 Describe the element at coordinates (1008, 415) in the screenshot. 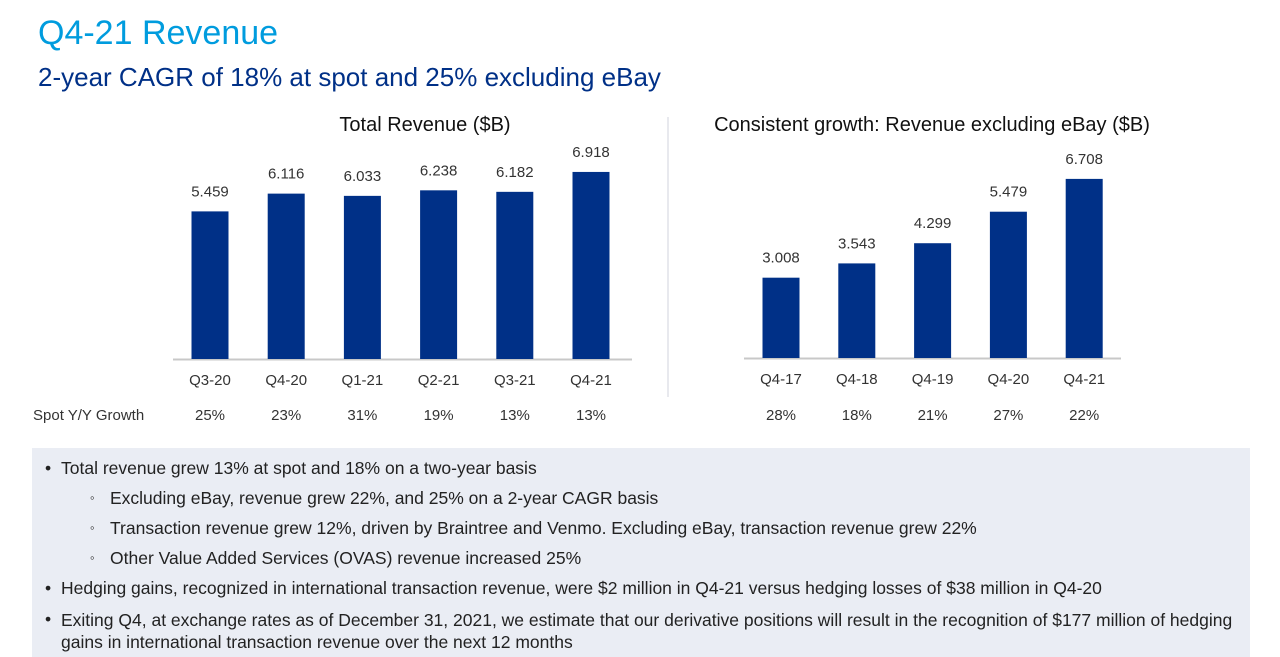

I see `growth-value: 27%` at that location.